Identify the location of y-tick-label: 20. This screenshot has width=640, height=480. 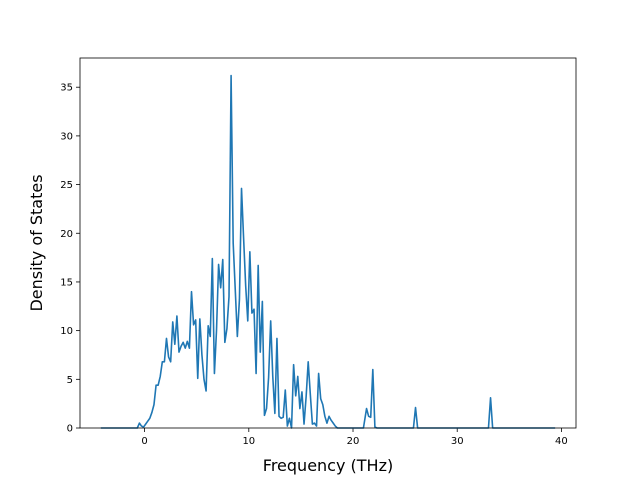
(66, 234).